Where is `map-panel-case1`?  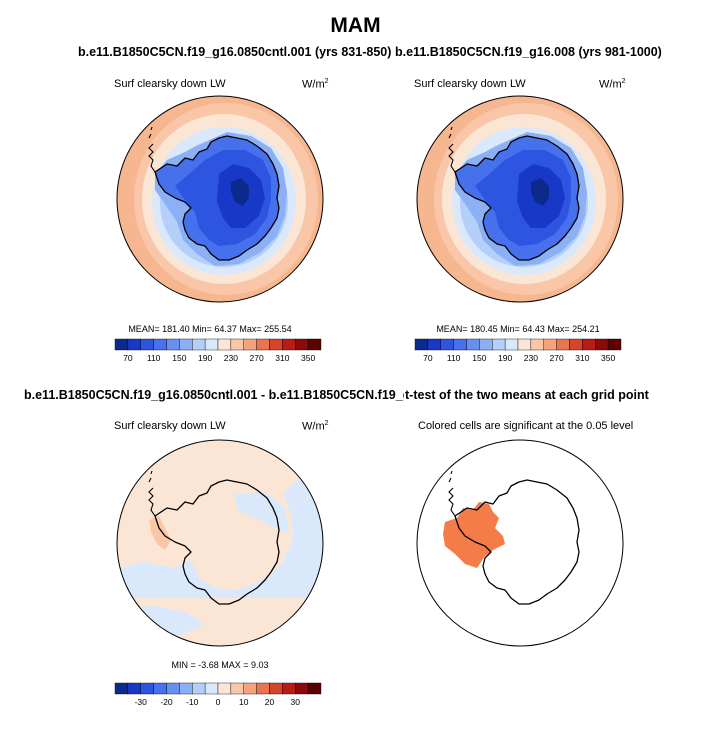
map-panel-case1 is located at coordinates (220, 199).